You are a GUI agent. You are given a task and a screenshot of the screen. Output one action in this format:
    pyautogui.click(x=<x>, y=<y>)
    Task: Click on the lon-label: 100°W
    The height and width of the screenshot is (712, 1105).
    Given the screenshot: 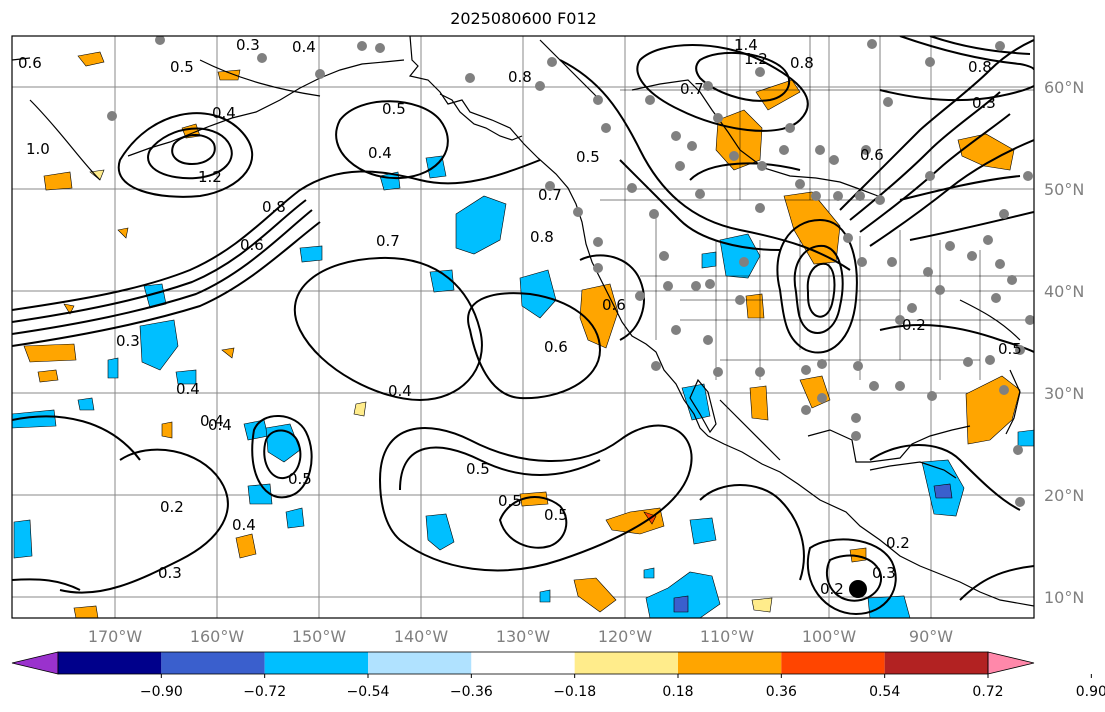 What is the action you would take?
    pyautogui.click(x=829, y=636)
    